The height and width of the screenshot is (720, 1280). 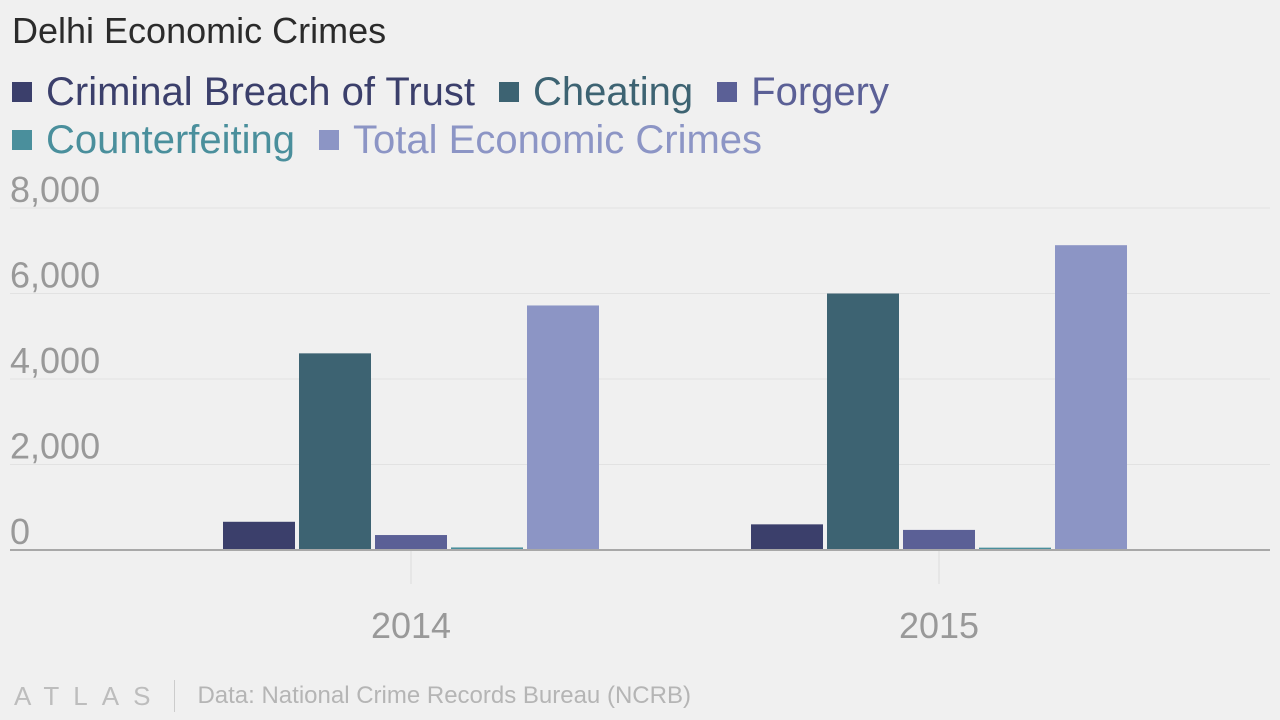 What do you see at coordinates (613, 92) in the screenshot?
I see `legend-label: Cheating` at bounding box center [613, 92].